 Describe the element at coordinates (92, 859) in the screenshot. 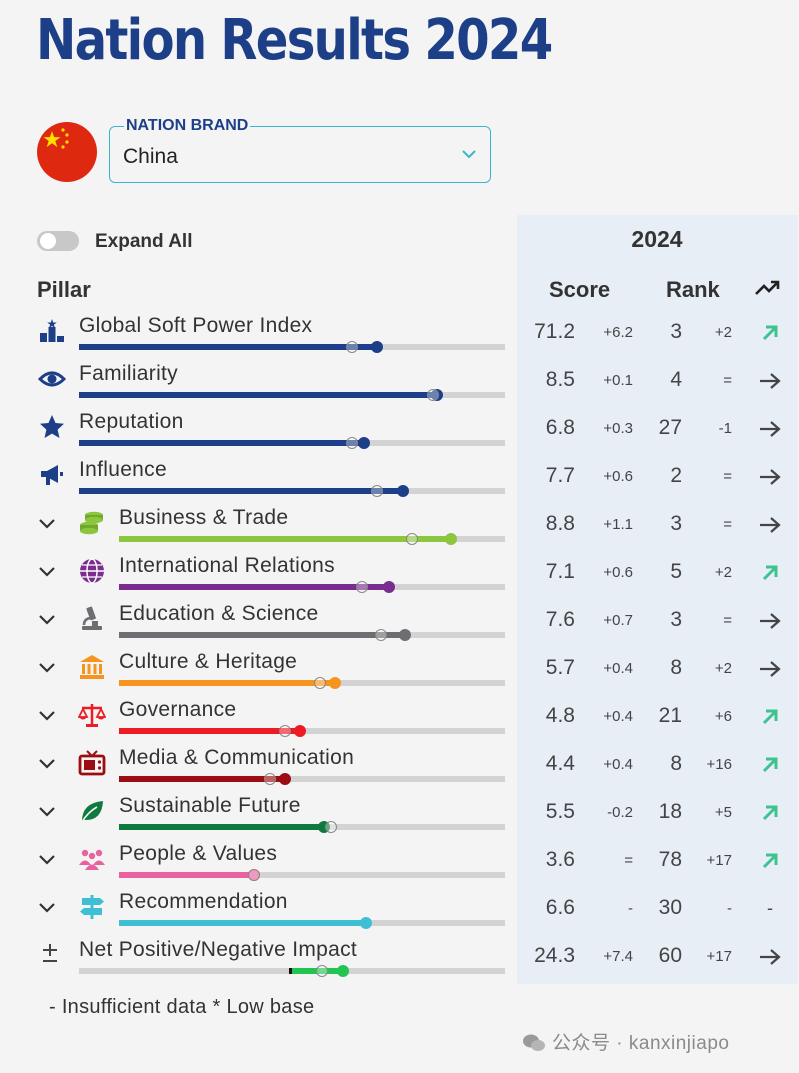

I see `people-icon` at that location.